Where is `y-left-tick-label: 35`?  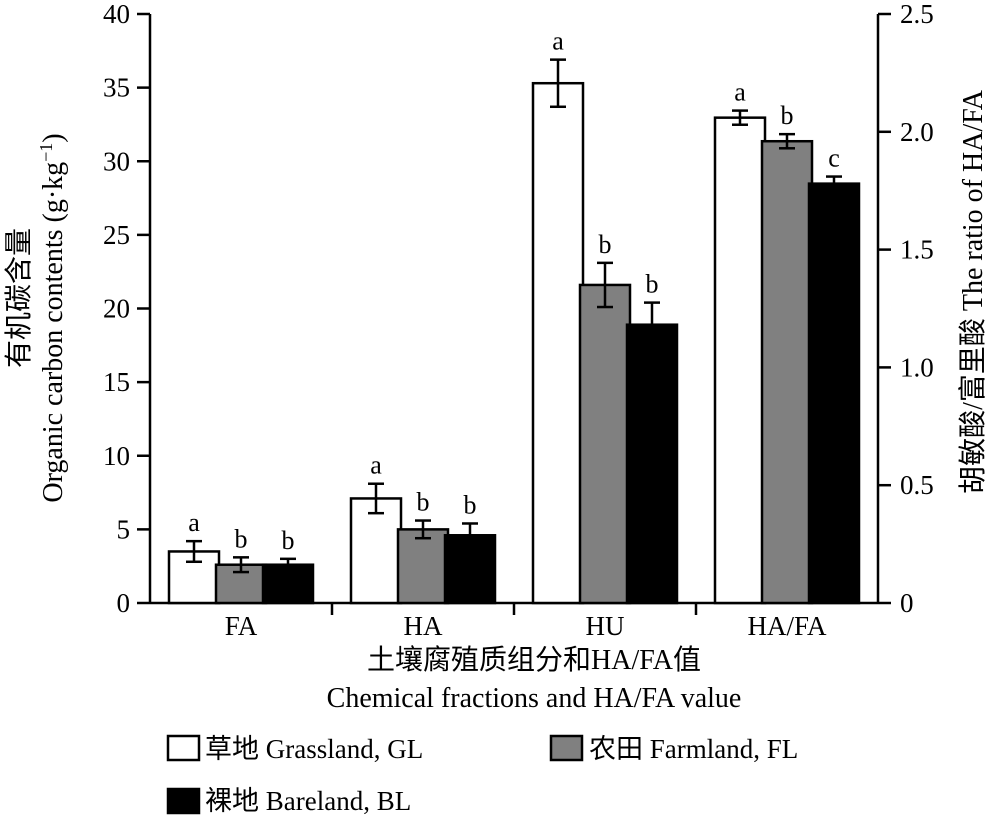
y-left-tick-label: 35 is located at coordinates (116, 88).